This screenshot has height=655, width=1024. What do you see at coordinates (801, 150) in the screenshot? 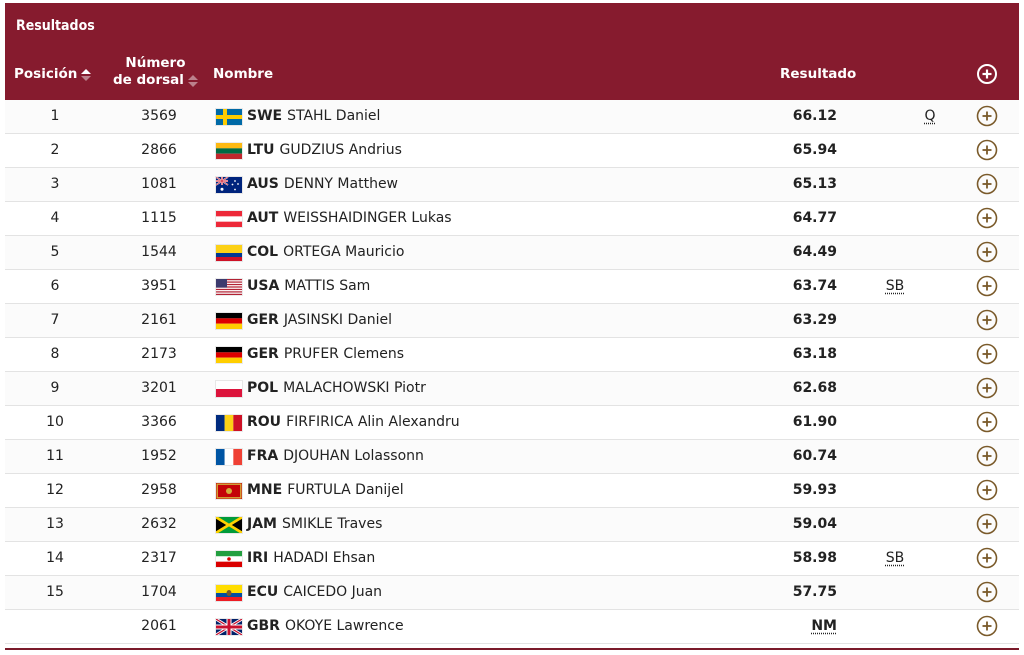
I see `result-cell: 65.94` at bounding box center [801, 150].